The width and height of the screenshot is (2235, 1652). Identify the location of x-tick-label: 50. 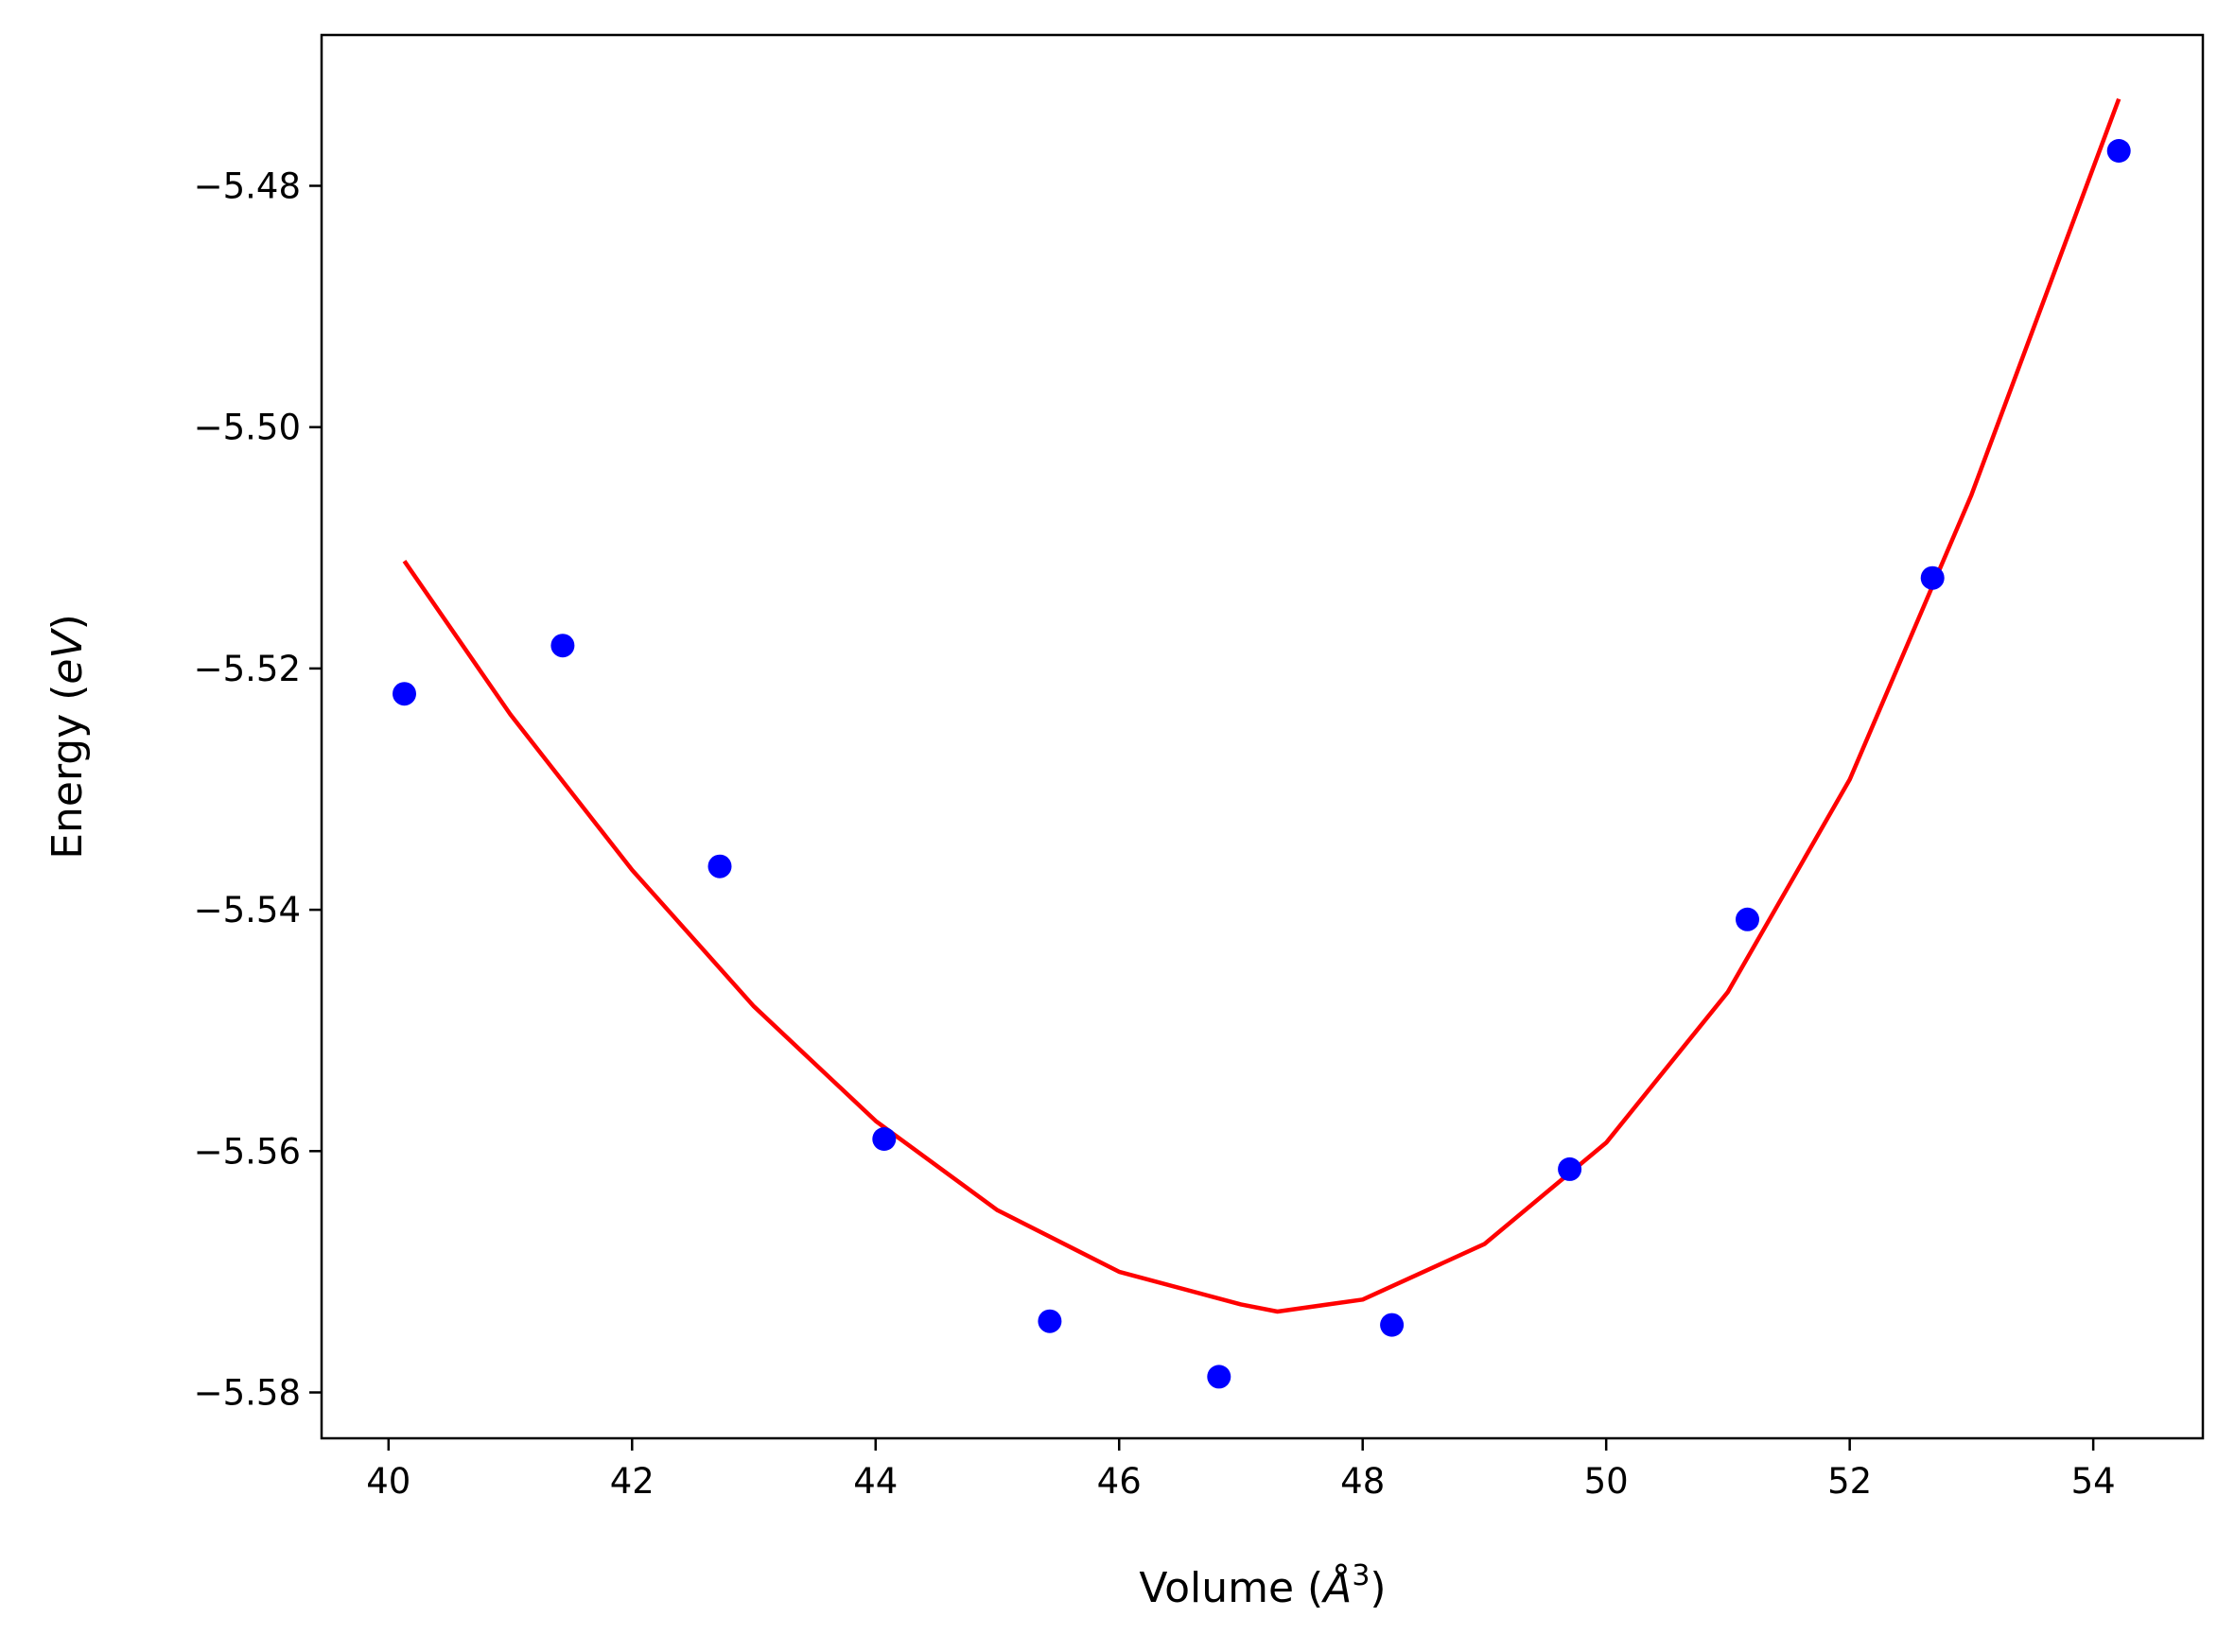
(1606, 1482).